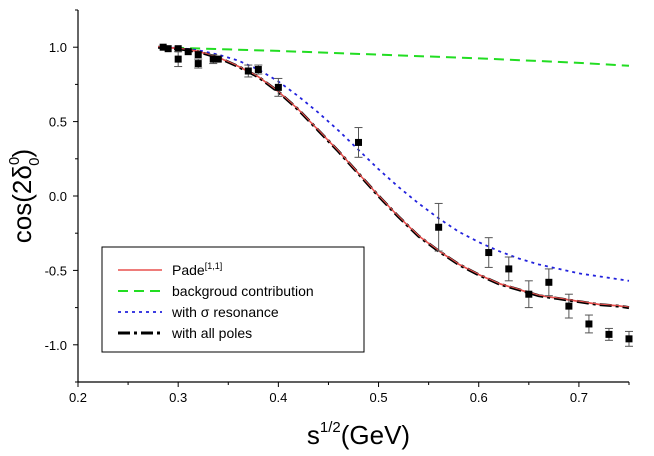 The image size is (654, 456). Describe the element at coordinates (197, 269) in the screenshot. I see `legend-label-0: Pade[1,1]` at that location.